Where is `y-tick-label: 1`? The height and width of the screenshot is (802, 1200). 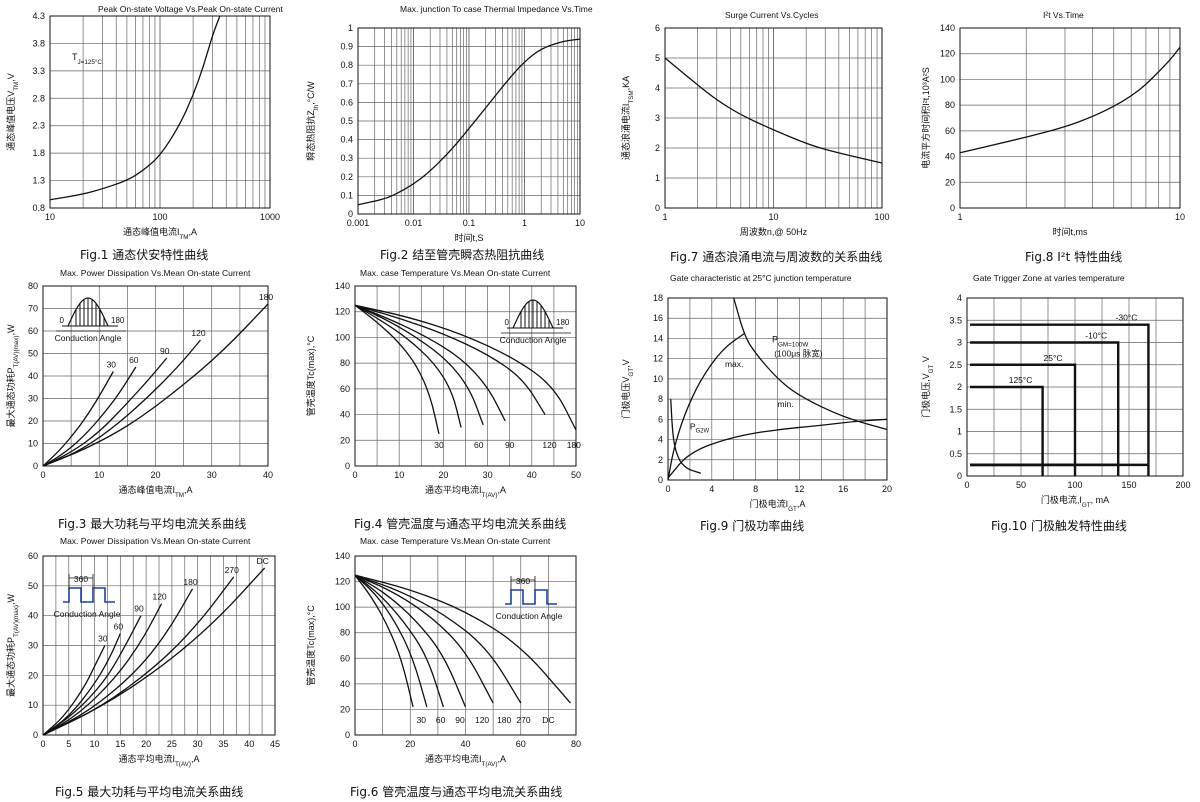
y-tick-label: 1 is located at coordinates (657, 178).